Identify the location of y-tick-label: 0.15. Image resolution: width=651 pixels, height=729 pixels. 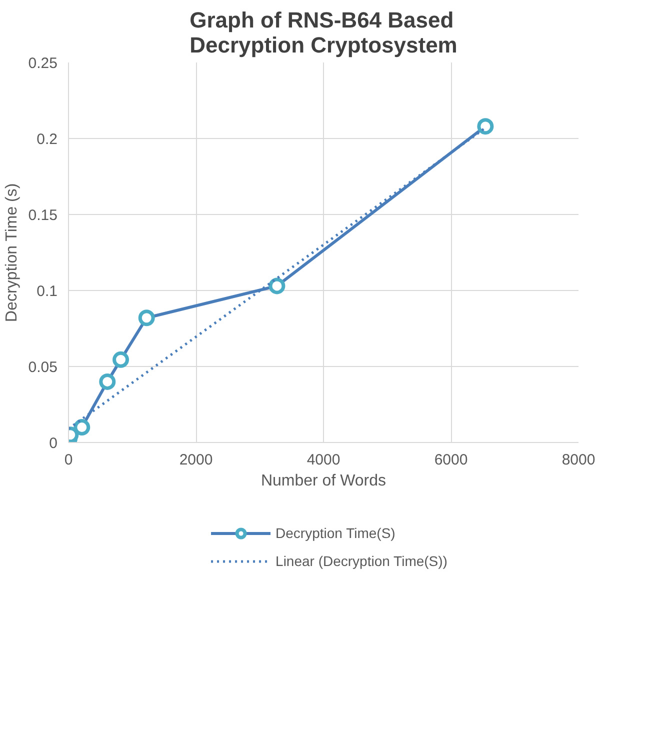
(43, 215).